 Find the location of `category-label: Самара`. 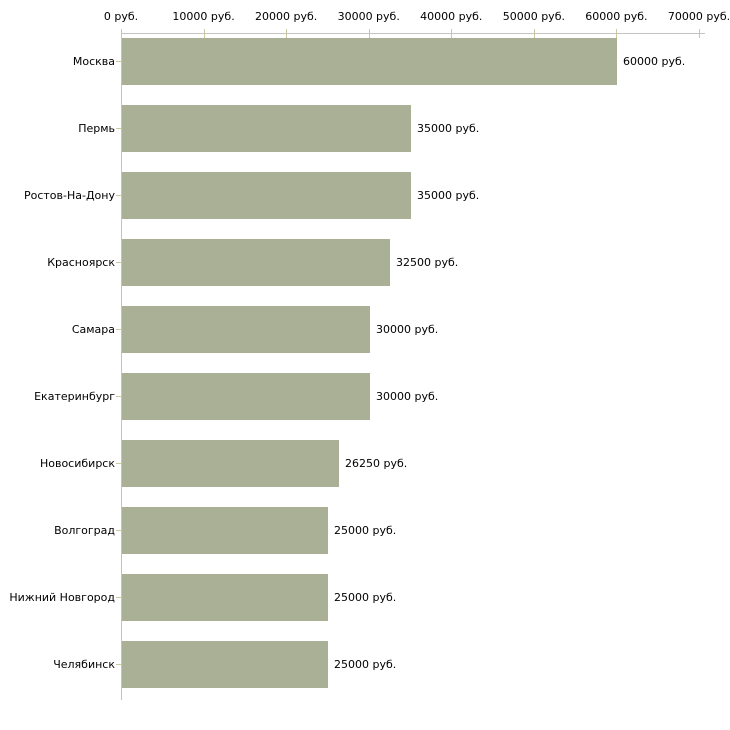

category-label: Самара is located at coordinates (93, 329).